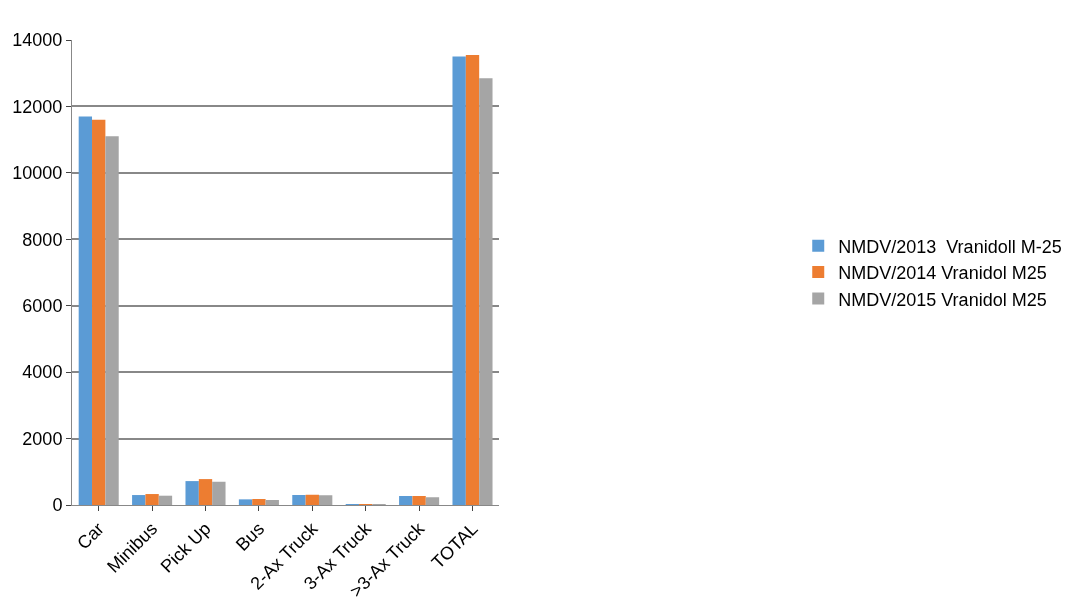 This screenshot has height=615, width=1079. Describe the element at coordinates (42, 372) in the screenshot. I see `y-tick-label: 4000` at that location.